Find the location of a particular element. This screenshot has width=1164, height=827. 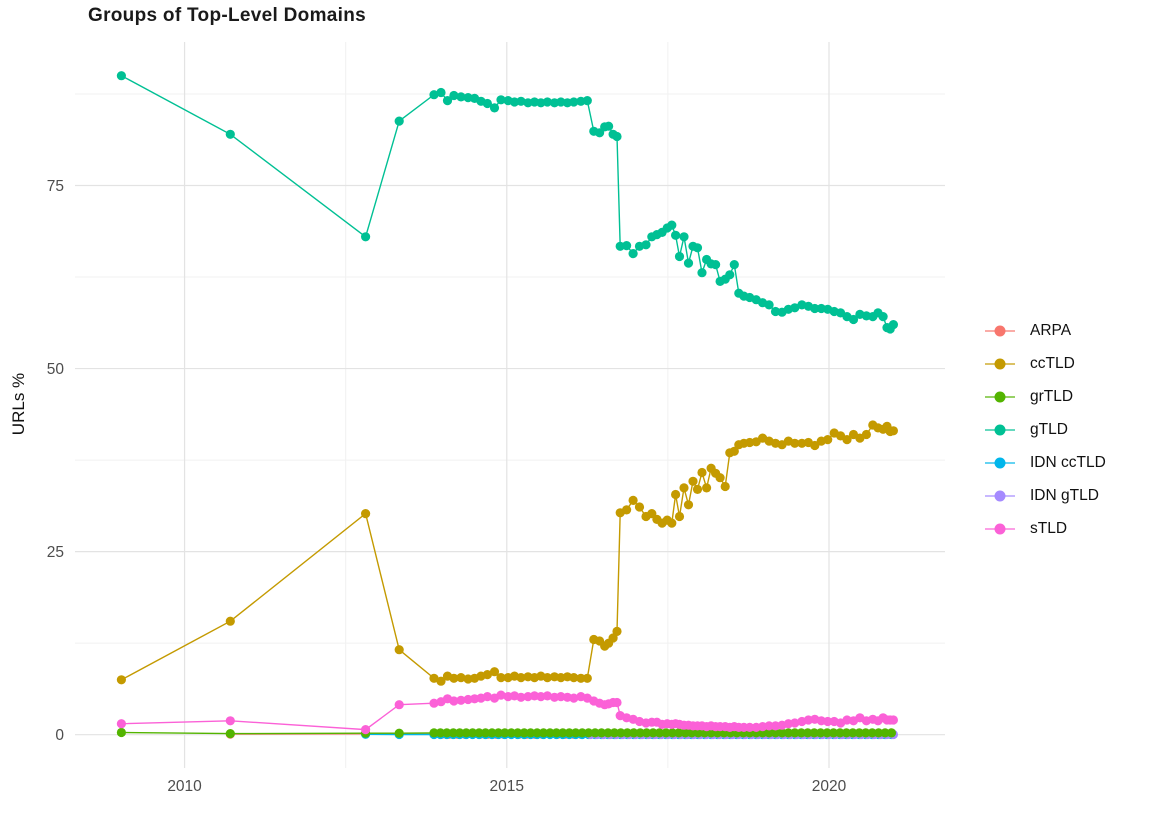

legend-item-idn-cctld: IDN ccTLD is located at coordinates (1045, 462).